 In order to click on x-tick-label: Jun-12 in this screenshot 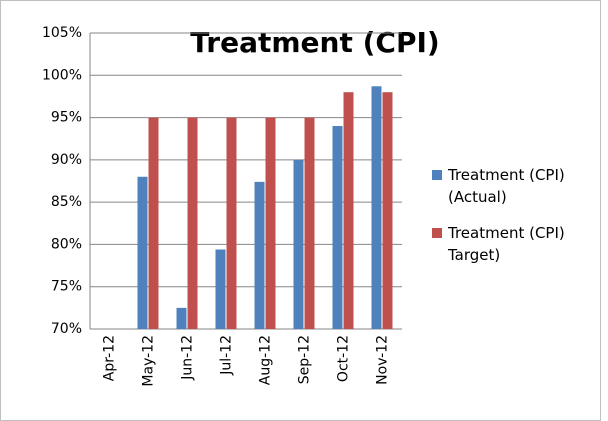, I will do `click(188, 358)`.